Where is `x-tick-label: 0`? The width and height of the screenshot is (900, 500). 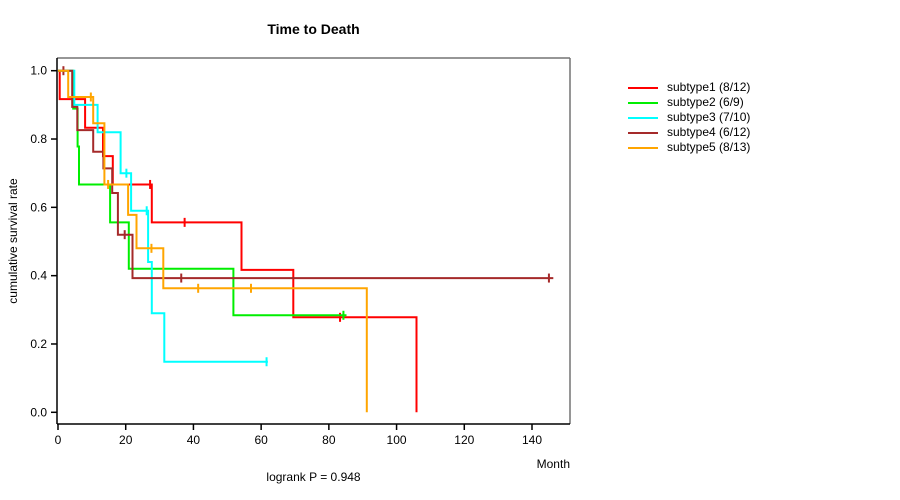 x-tick-label: 0 is located at coordinates (58, 440).